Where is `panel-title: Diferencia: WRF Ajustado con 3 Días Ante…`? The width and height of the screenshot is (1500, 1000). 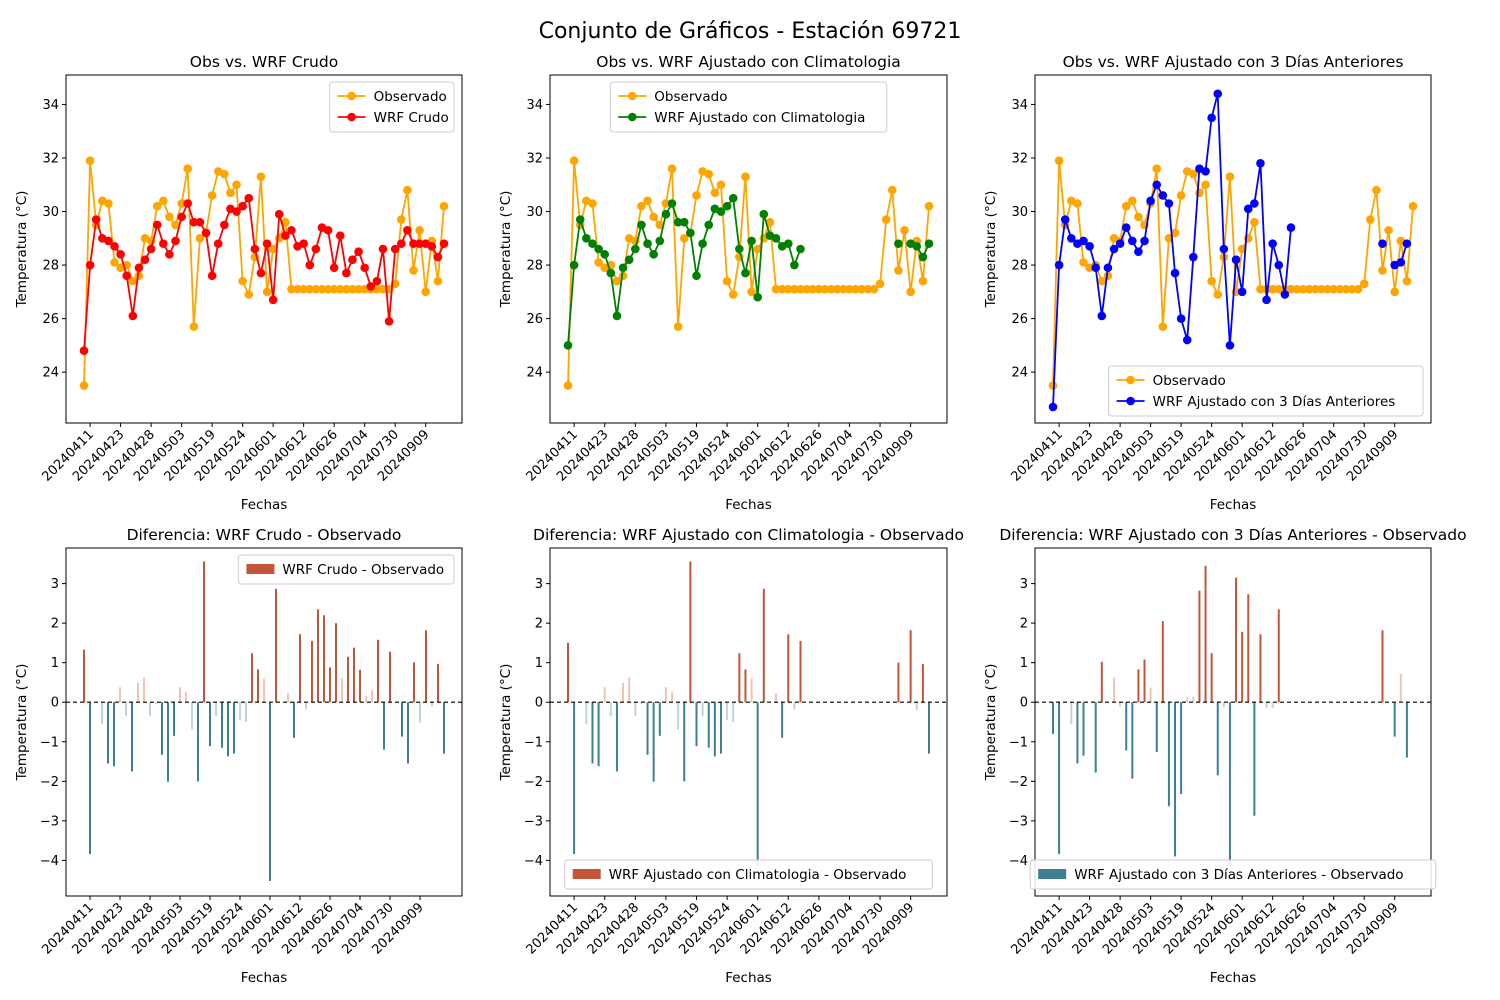 panel-title: Diferencia: WRF Ajustado con 3 Días Ante… is located at coordinates (1232, 535).